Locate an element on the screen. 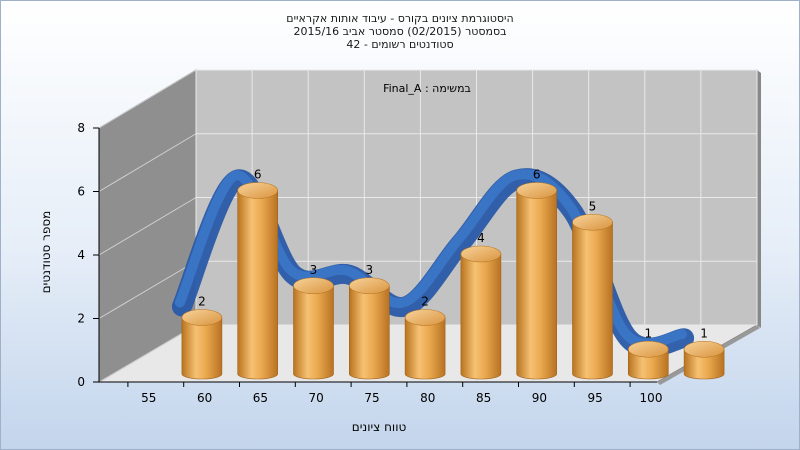  x-tick-label: 65 is located at coordinates (260, 398).